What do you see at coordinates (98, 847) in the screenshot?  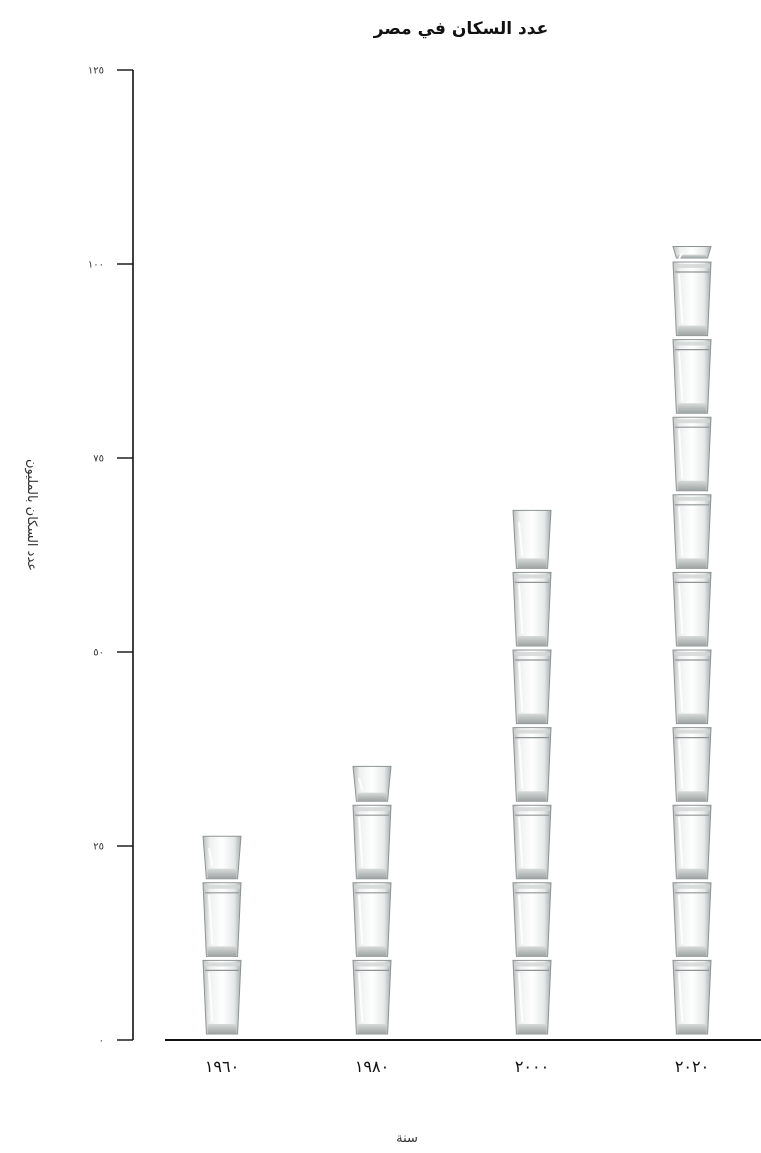 I see `y-tick-label: ٢٥` at bounding box center [98, 847].